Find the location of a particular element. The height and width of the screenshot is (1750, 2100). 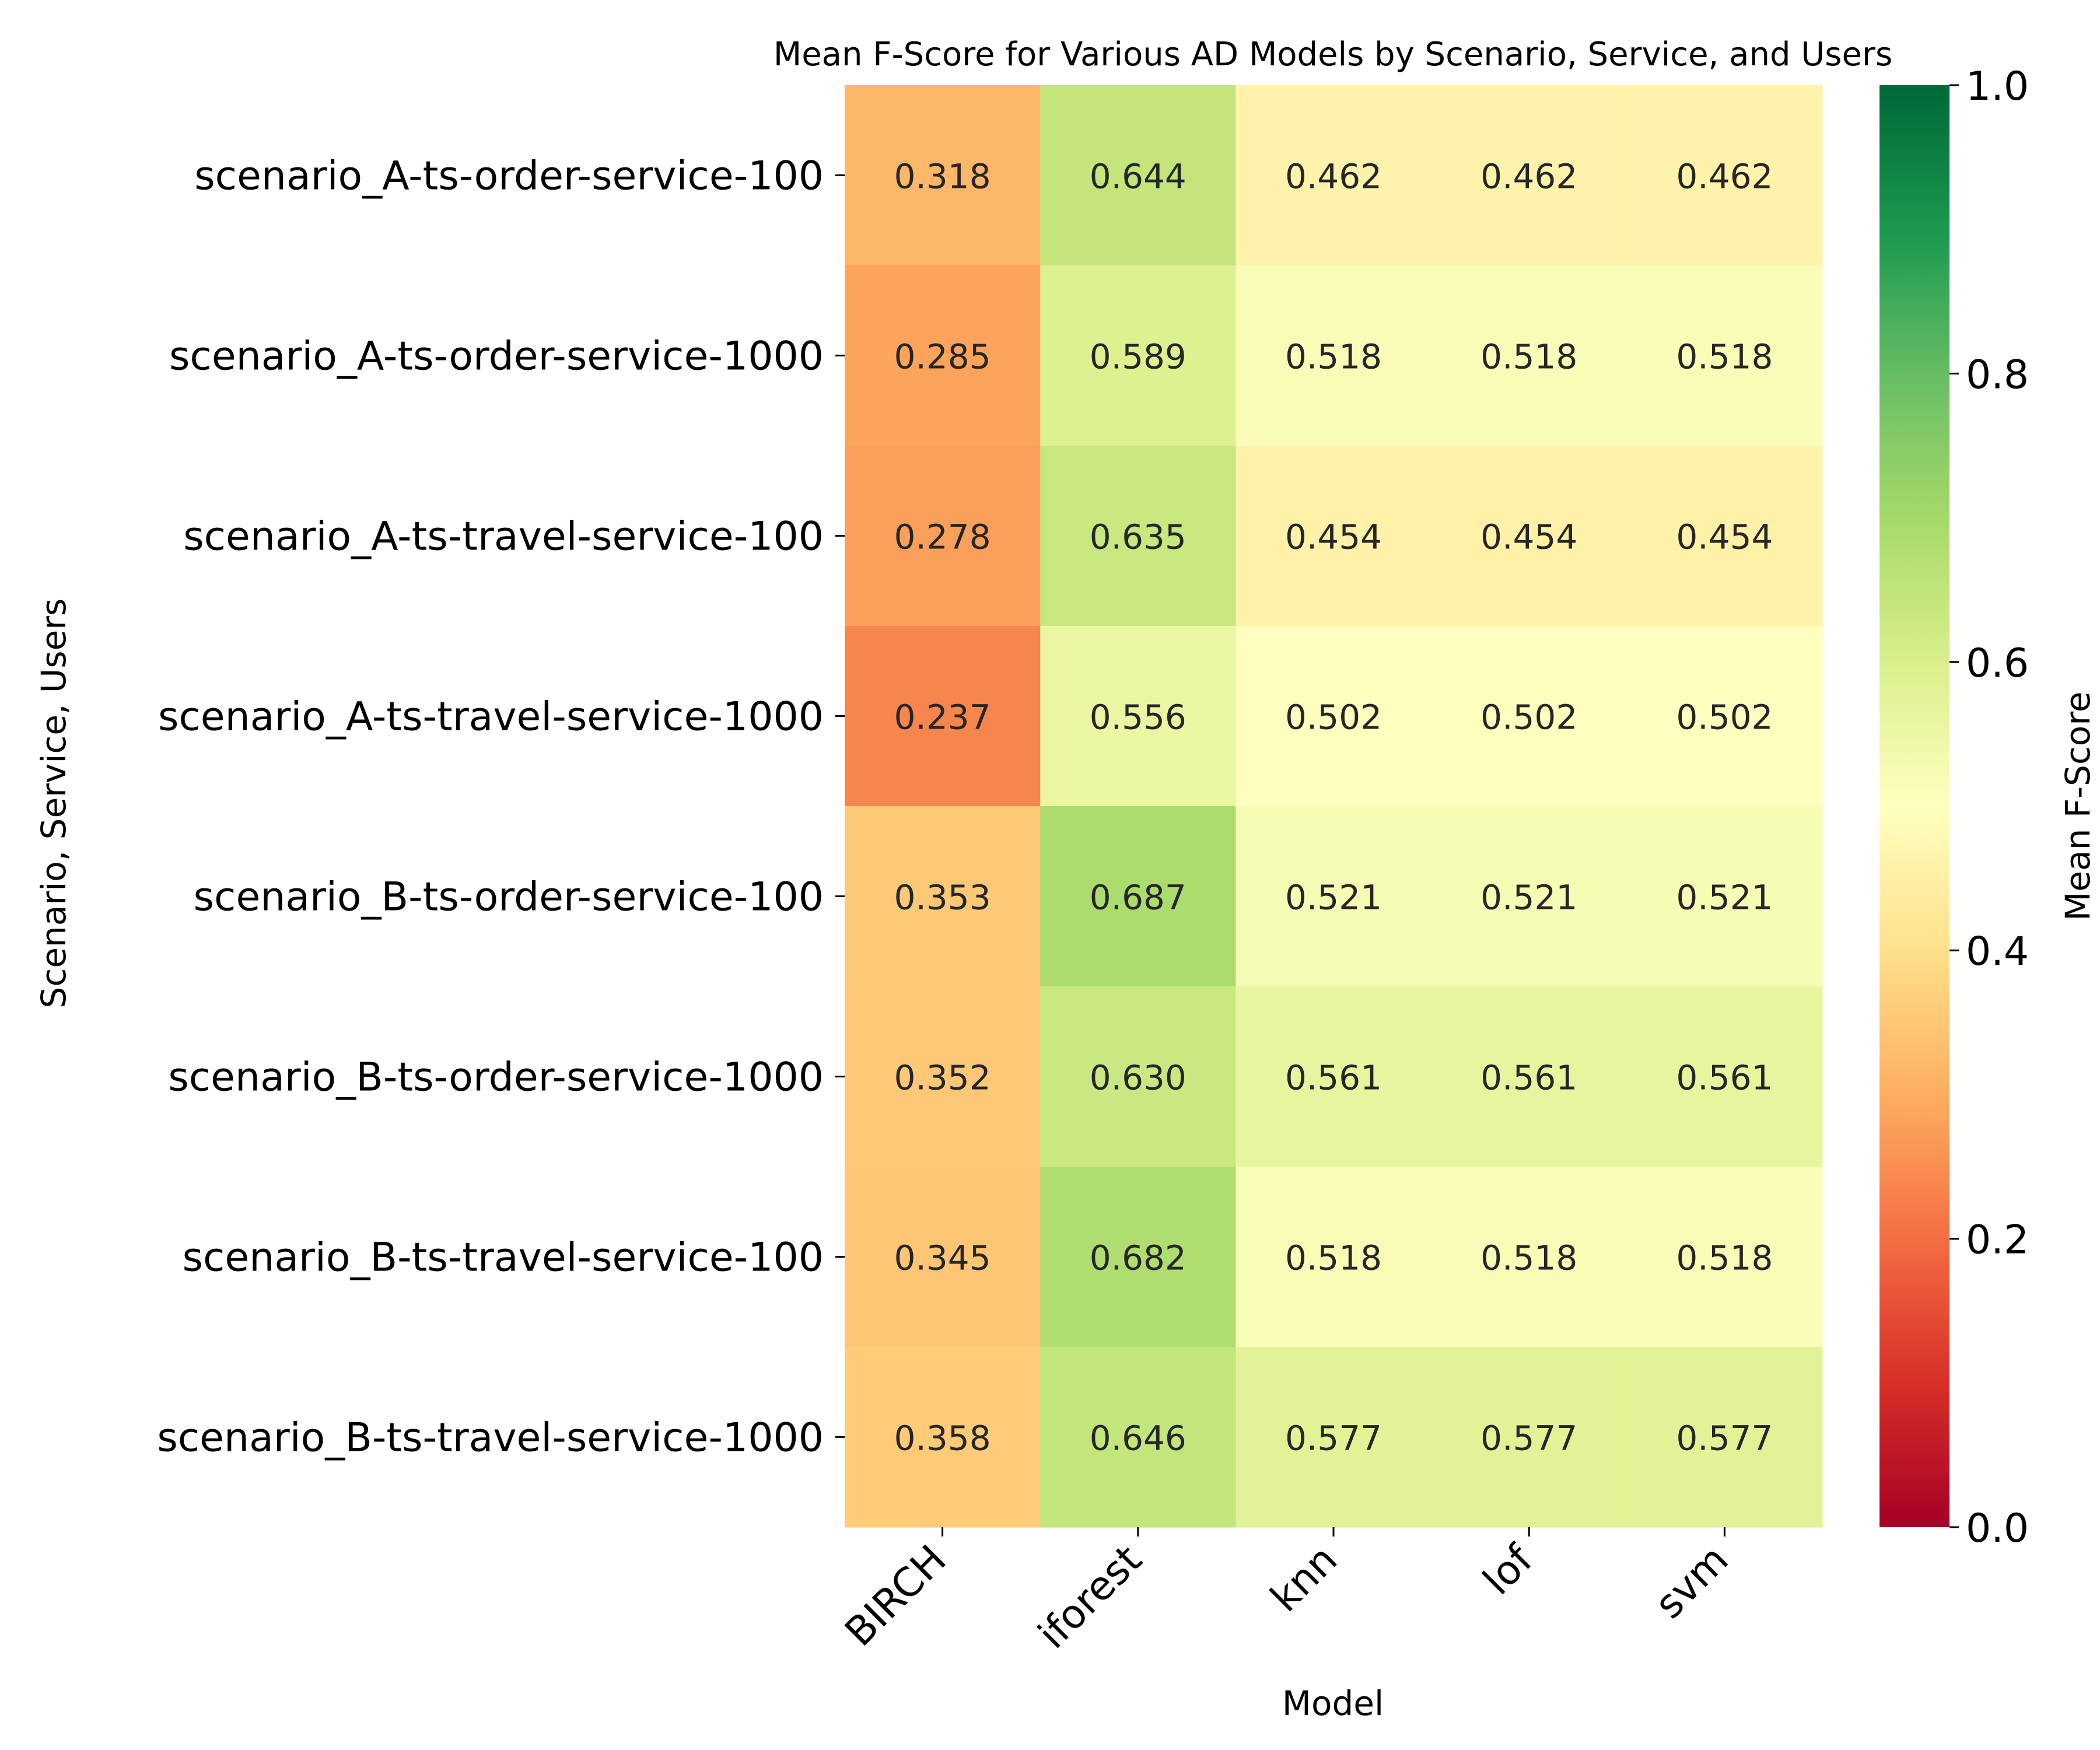

cell-value-label: 0.285 is located at coordinates (942, 357).